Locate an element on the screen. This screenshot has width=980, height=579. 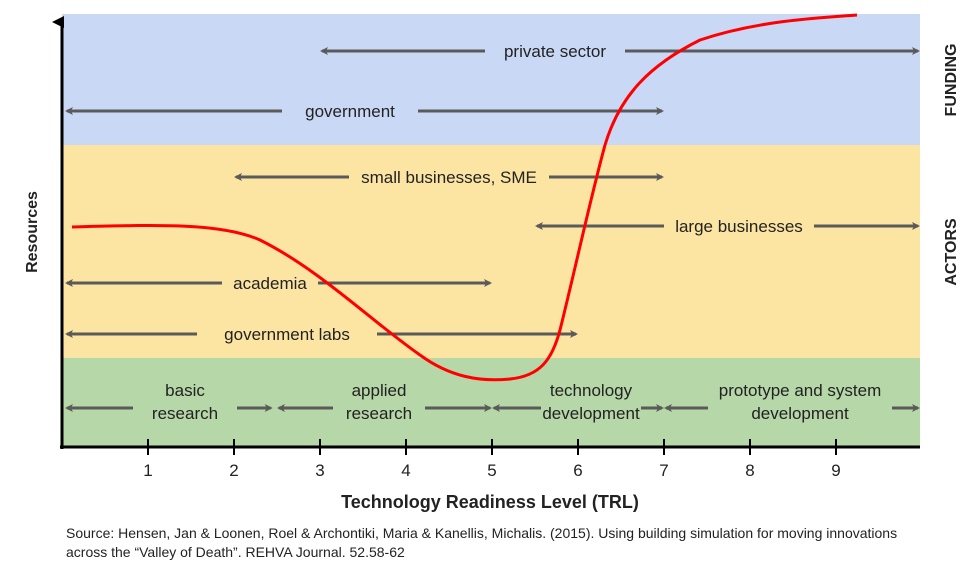
actor-small-businesses: small businesses, SME is located at coordinates (449, 177).